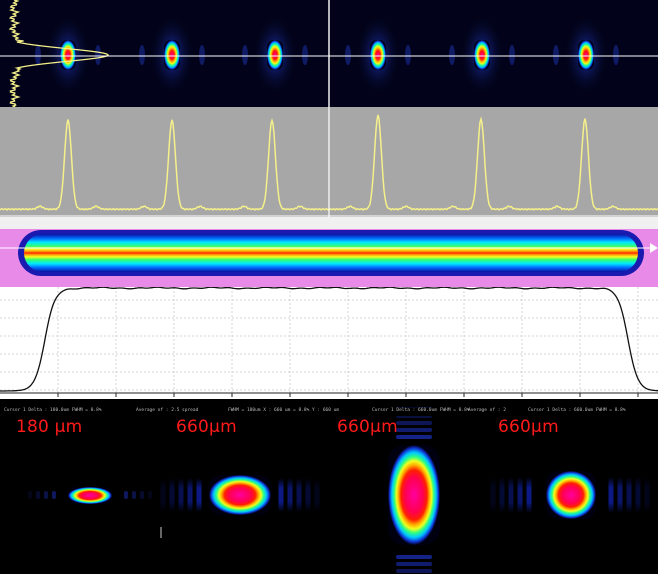 The height and width of the screenshot is (574, 658). Describe the element at coordinates (528, 427) in the screenshot. I see `spot-size-label-4: 660µm` at that location.